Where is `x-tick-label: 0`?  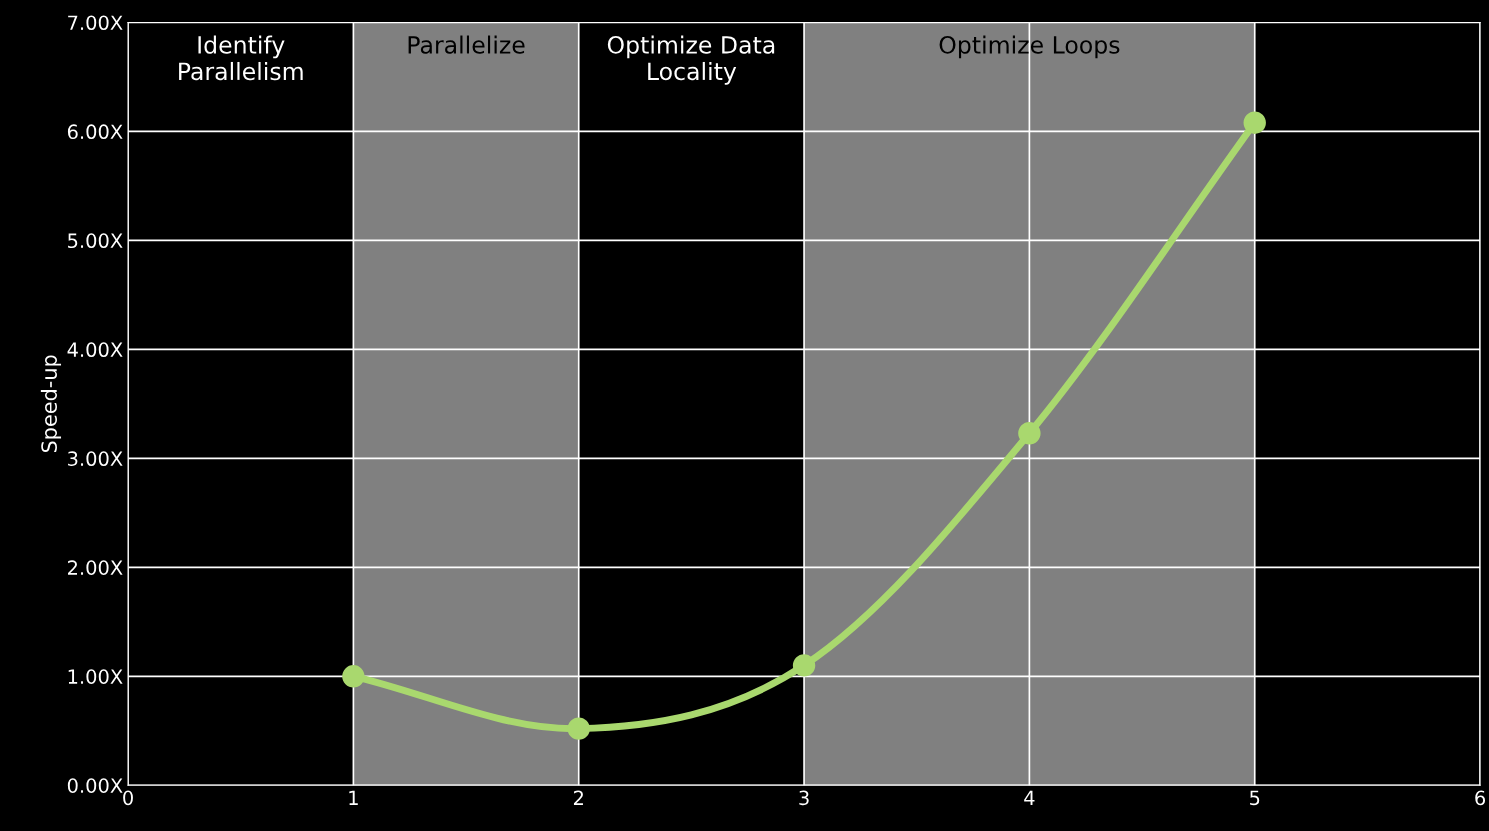 x-tick-label: 0 is located at coordinates (128, 798).